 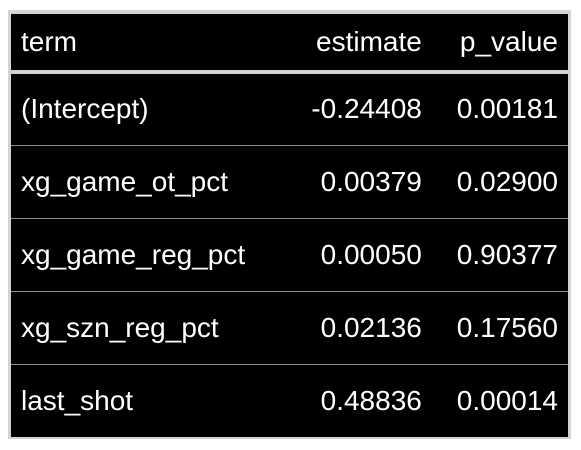 I want to click on cell-term: last_shot, so click(x=77, y=400).